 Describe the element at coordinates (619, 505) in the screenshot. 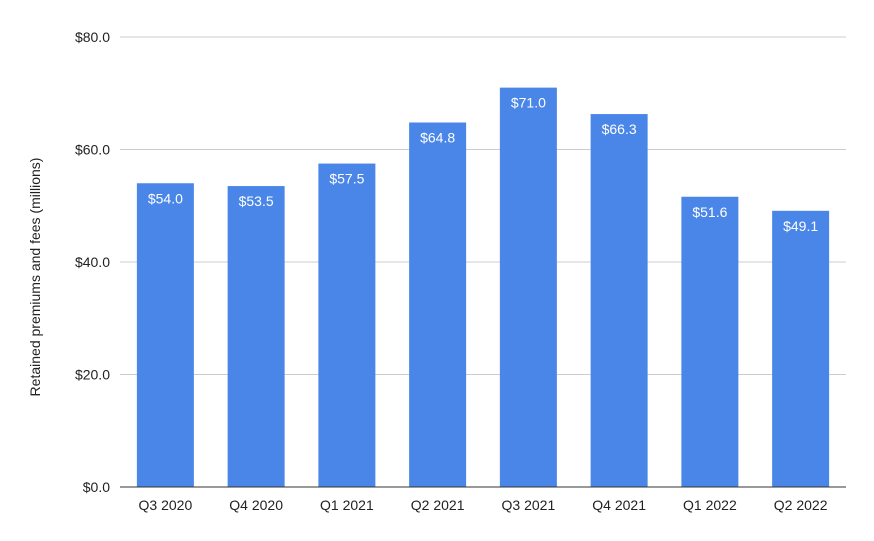

I see `x-tick-label: Q4 2021` at that location.